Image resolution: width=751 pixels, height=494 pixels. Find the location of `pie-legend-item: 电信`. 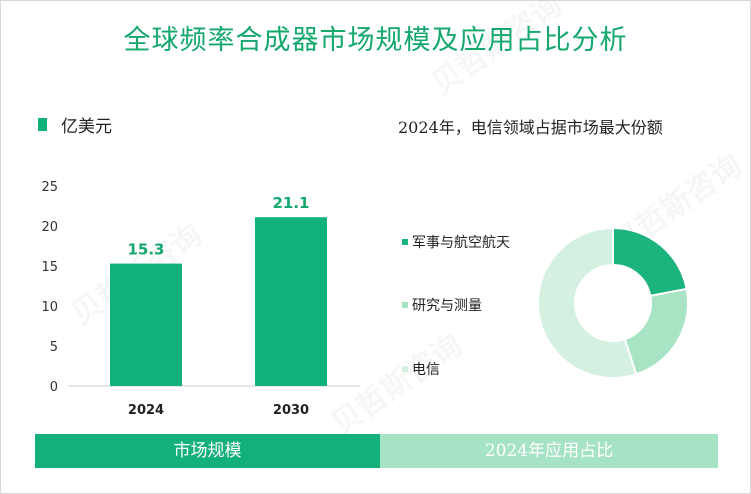

pie-legend-item: 电信 is located at coordinates (421, 369).